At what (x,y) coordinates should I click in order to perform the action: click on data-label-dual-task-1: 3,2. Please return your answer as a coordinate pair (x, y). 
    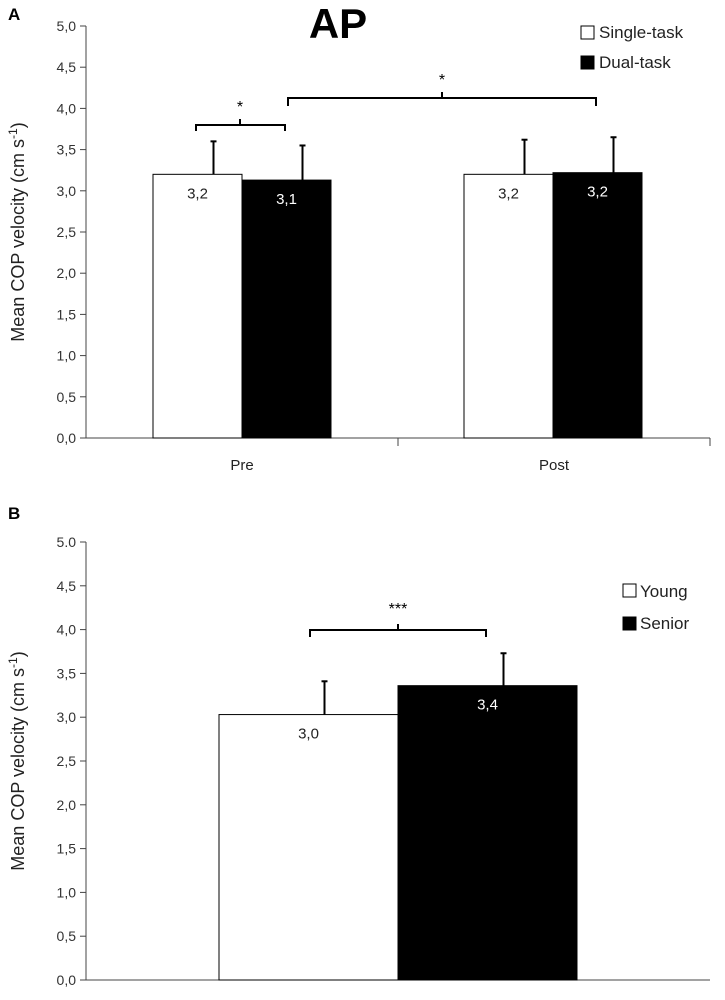
    Looking at the image, I should click on (597, 192).